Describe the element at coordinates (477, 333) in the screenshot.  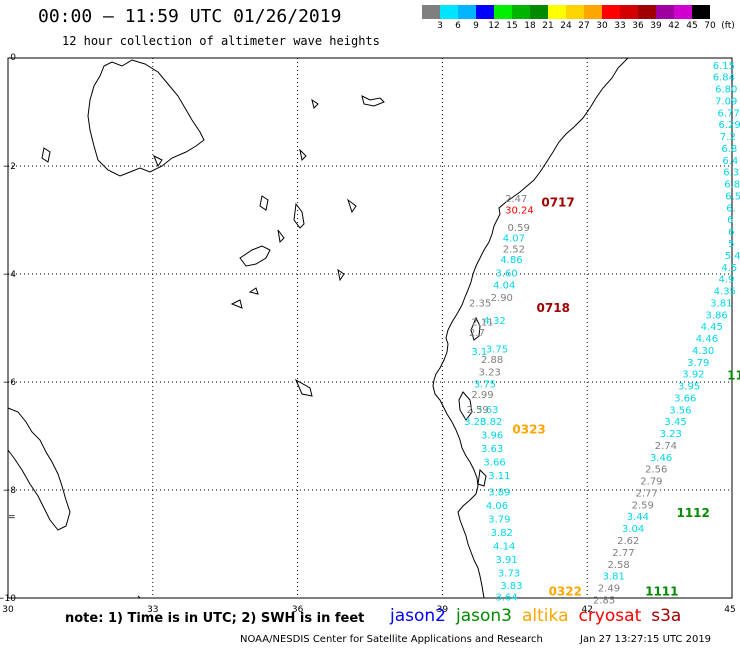
I see `wave-height-value: 2.7` at that location.